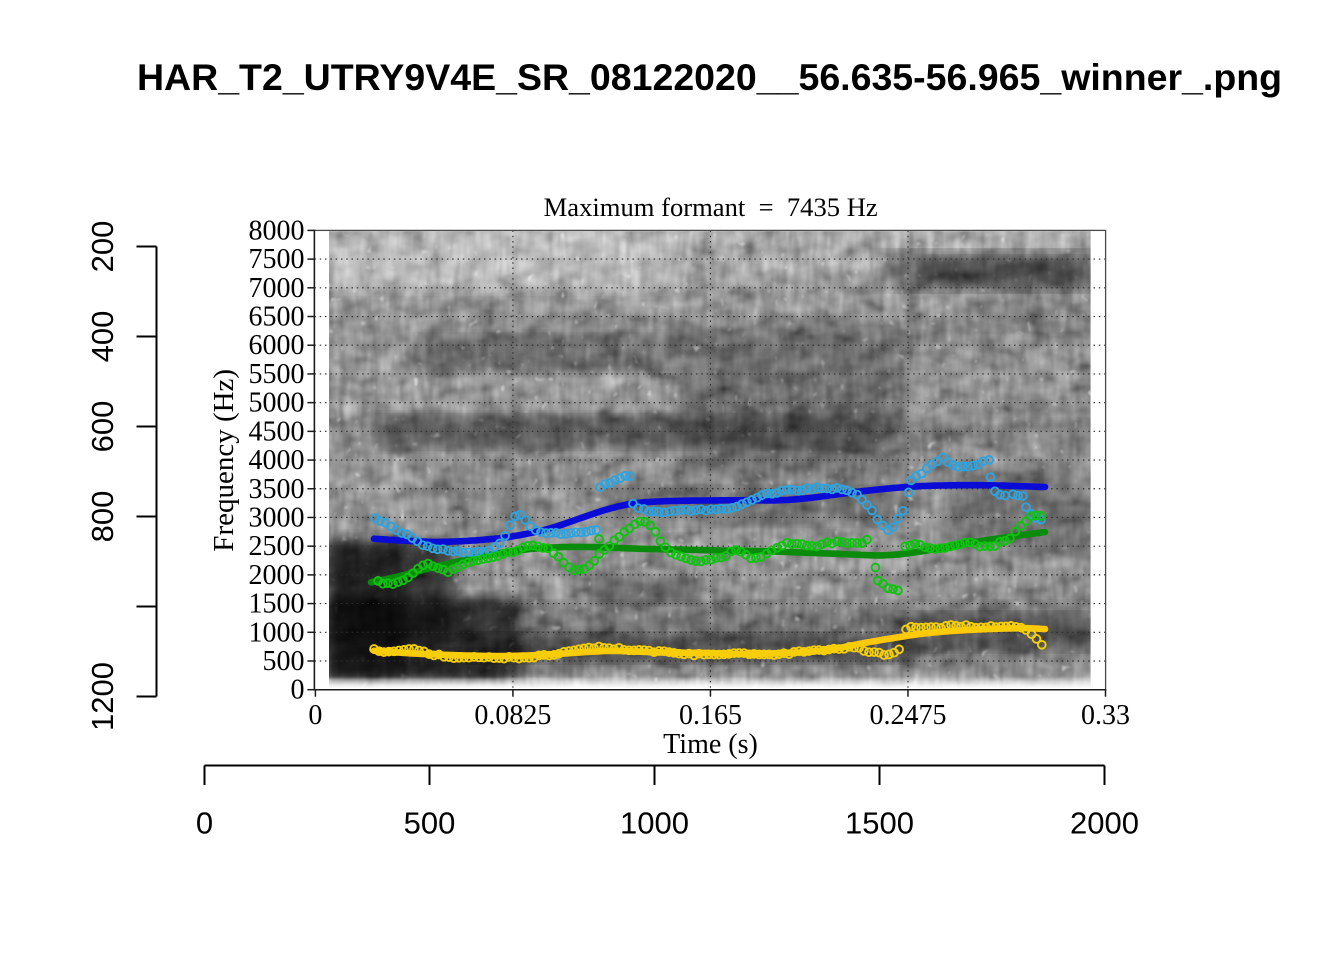 This screenshot has height=960, width=1344. I want to click on svg-text: 8000, so click(277, 230).